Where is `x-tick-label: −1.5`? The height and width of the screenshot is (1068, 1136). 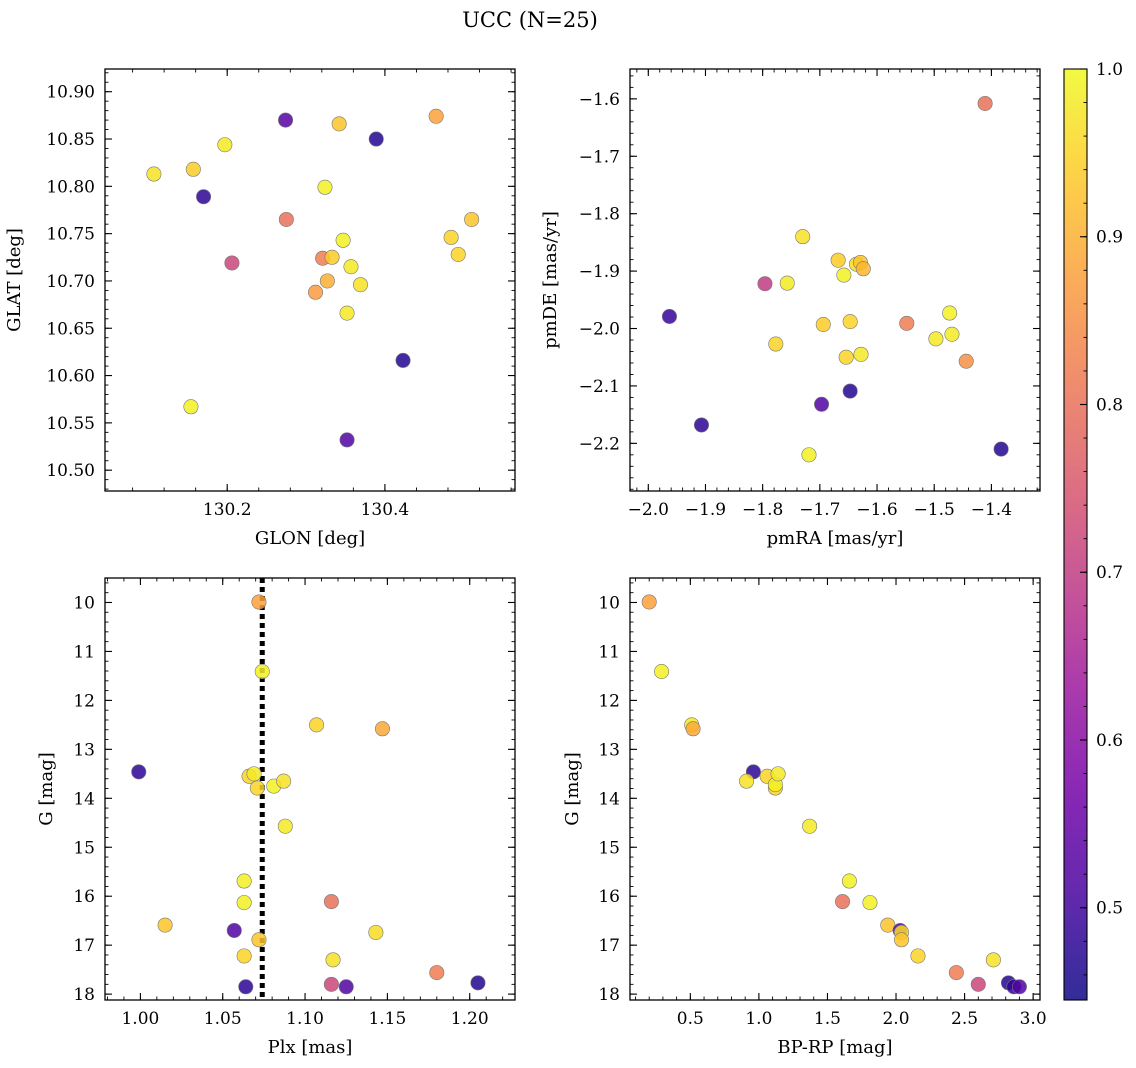
x-tick-label: −1.5 is located at coordinates (934, 510).